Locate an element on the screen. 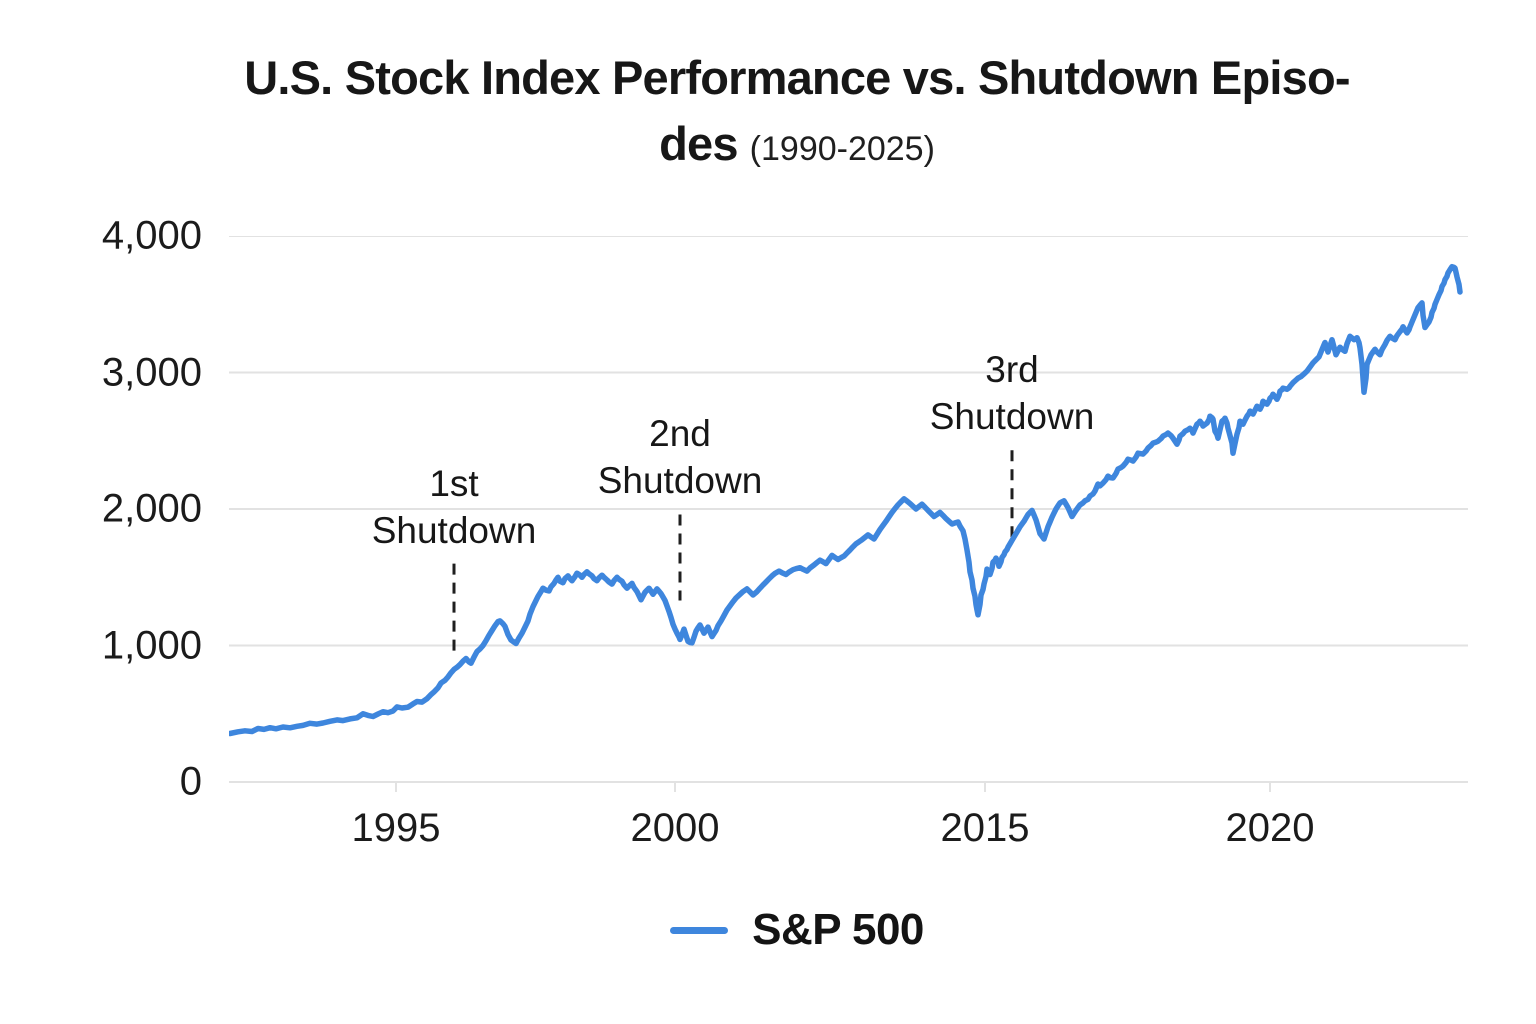 The image size is (1536, 1024). y-tick-label: 4,000 is located at coordinates (151, 235).